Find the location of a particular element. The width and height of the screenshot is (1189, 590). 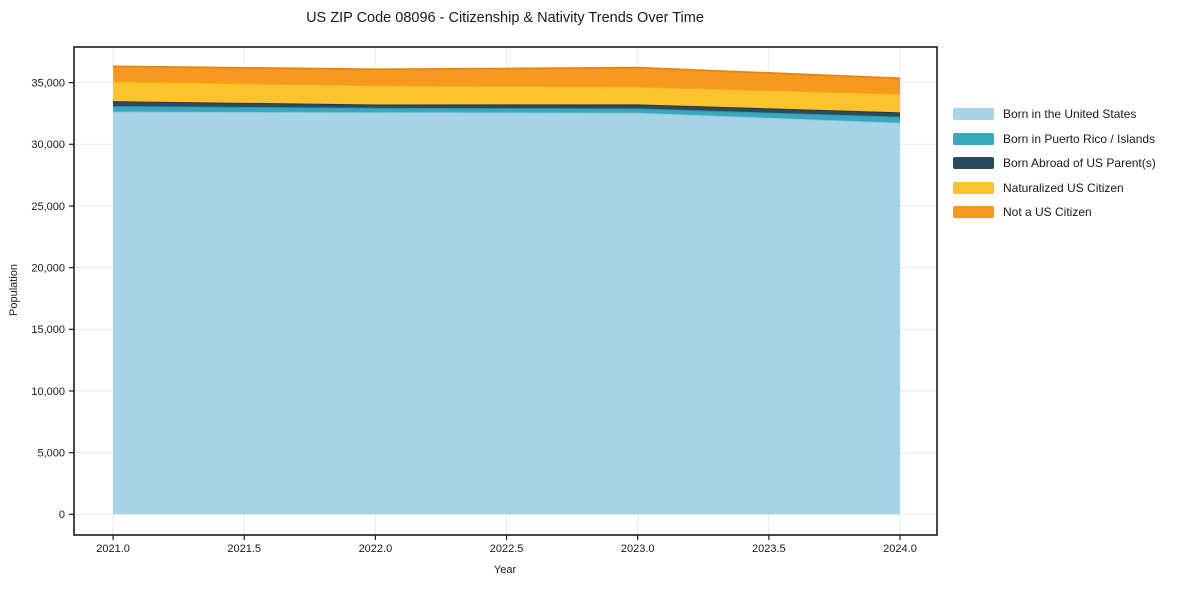

x-tick-label: 2021.0 is located at coordinates (113, 549).